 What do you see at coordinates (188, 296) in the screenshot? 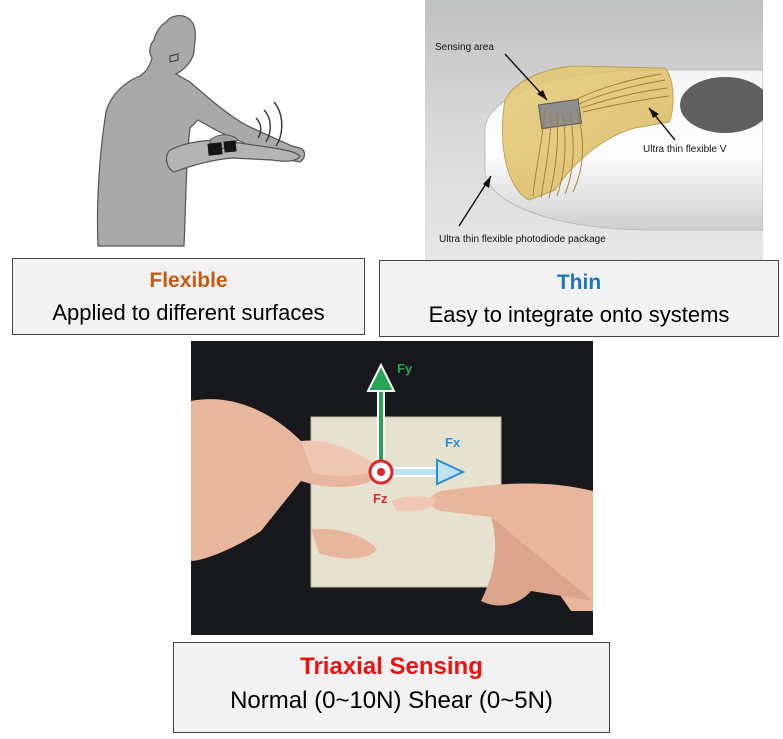
I see `flexible-caption: Flexible Applied to different surfaces` at bounding box center [188, 296].